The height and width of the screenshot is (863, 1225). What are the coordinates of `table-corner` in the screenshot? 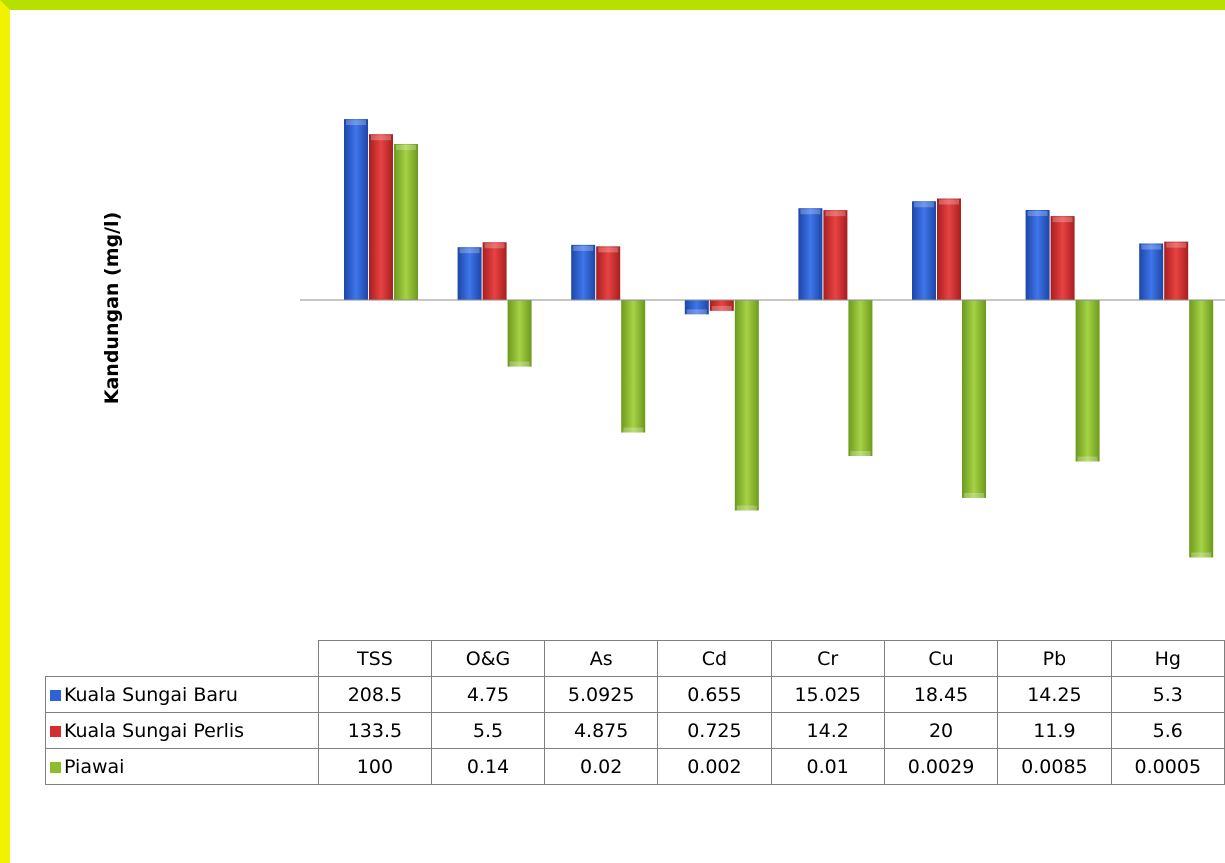 It's located at (182, 658).